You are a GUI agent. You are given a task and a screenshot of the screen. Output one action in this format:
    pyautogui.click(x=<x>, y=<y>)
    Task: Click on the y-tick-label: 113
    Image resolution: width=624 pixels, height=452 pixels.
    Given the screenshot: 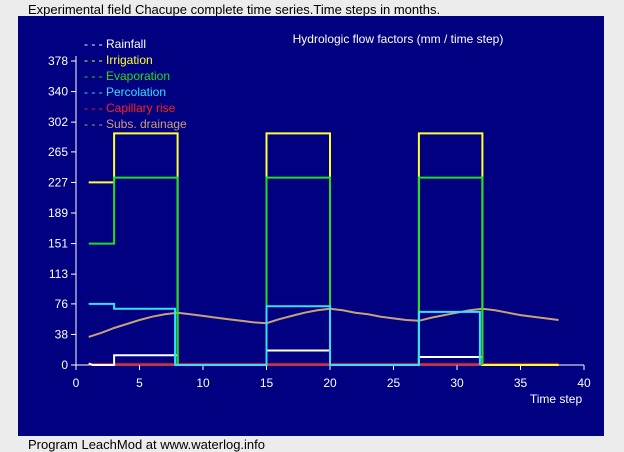 What is the action you would take?
    pyautogui.click(x=58, y=274)
    